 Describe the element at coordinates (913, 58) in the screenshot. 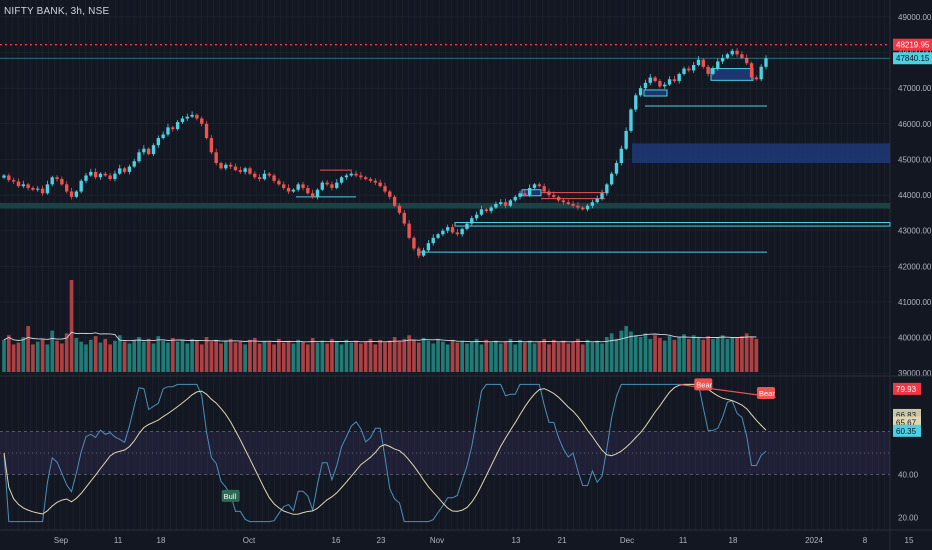

I see `price-marker-label: 47840.15` at that location.